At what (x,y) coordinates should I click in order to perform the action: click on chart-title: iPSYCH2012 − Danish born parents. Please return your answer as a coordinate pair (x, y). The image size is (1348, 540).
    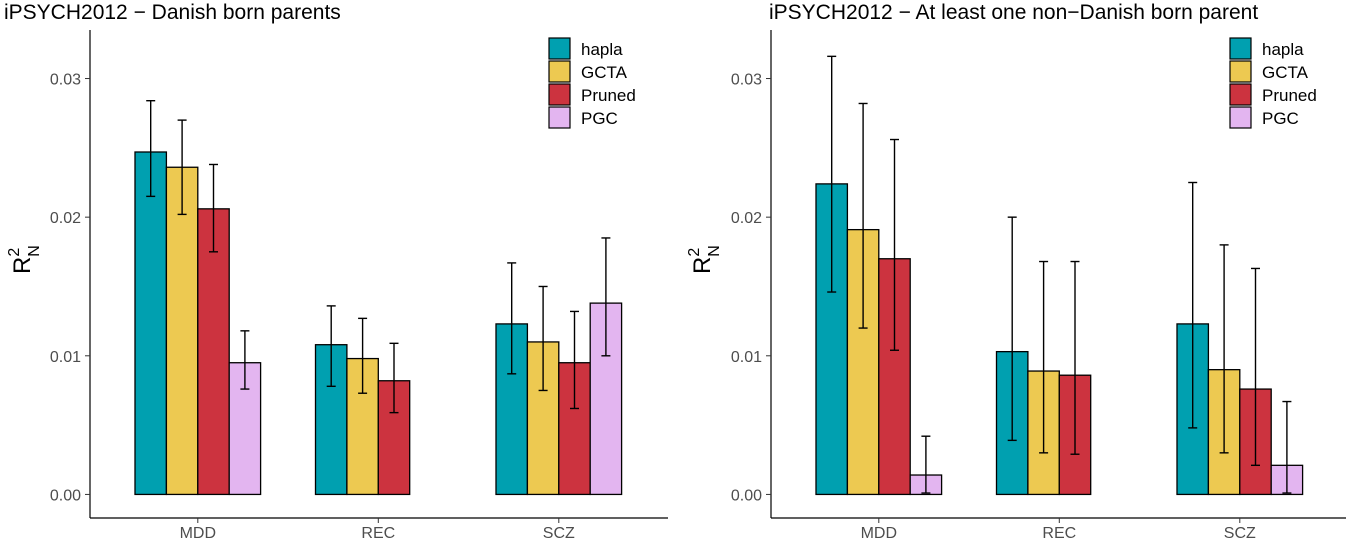
    Looking at the image, I should click on (172, 12).